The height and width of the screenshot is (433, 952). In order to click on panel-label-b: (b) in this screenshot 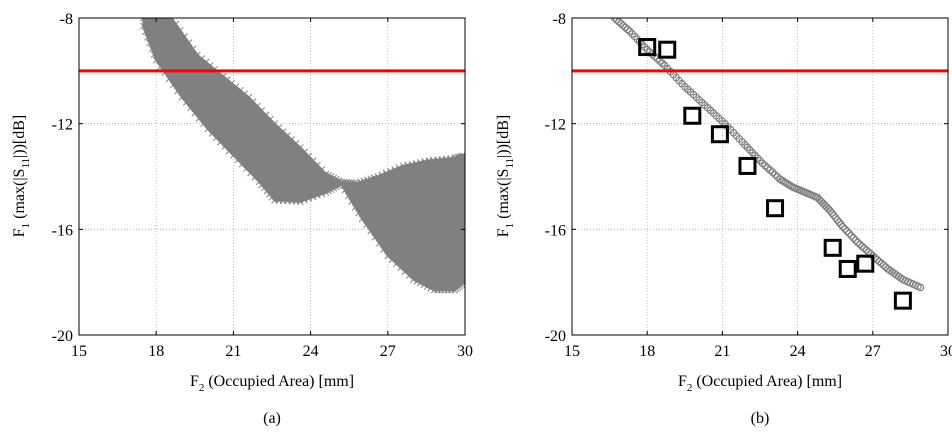, I will do `click(760, 418)`.